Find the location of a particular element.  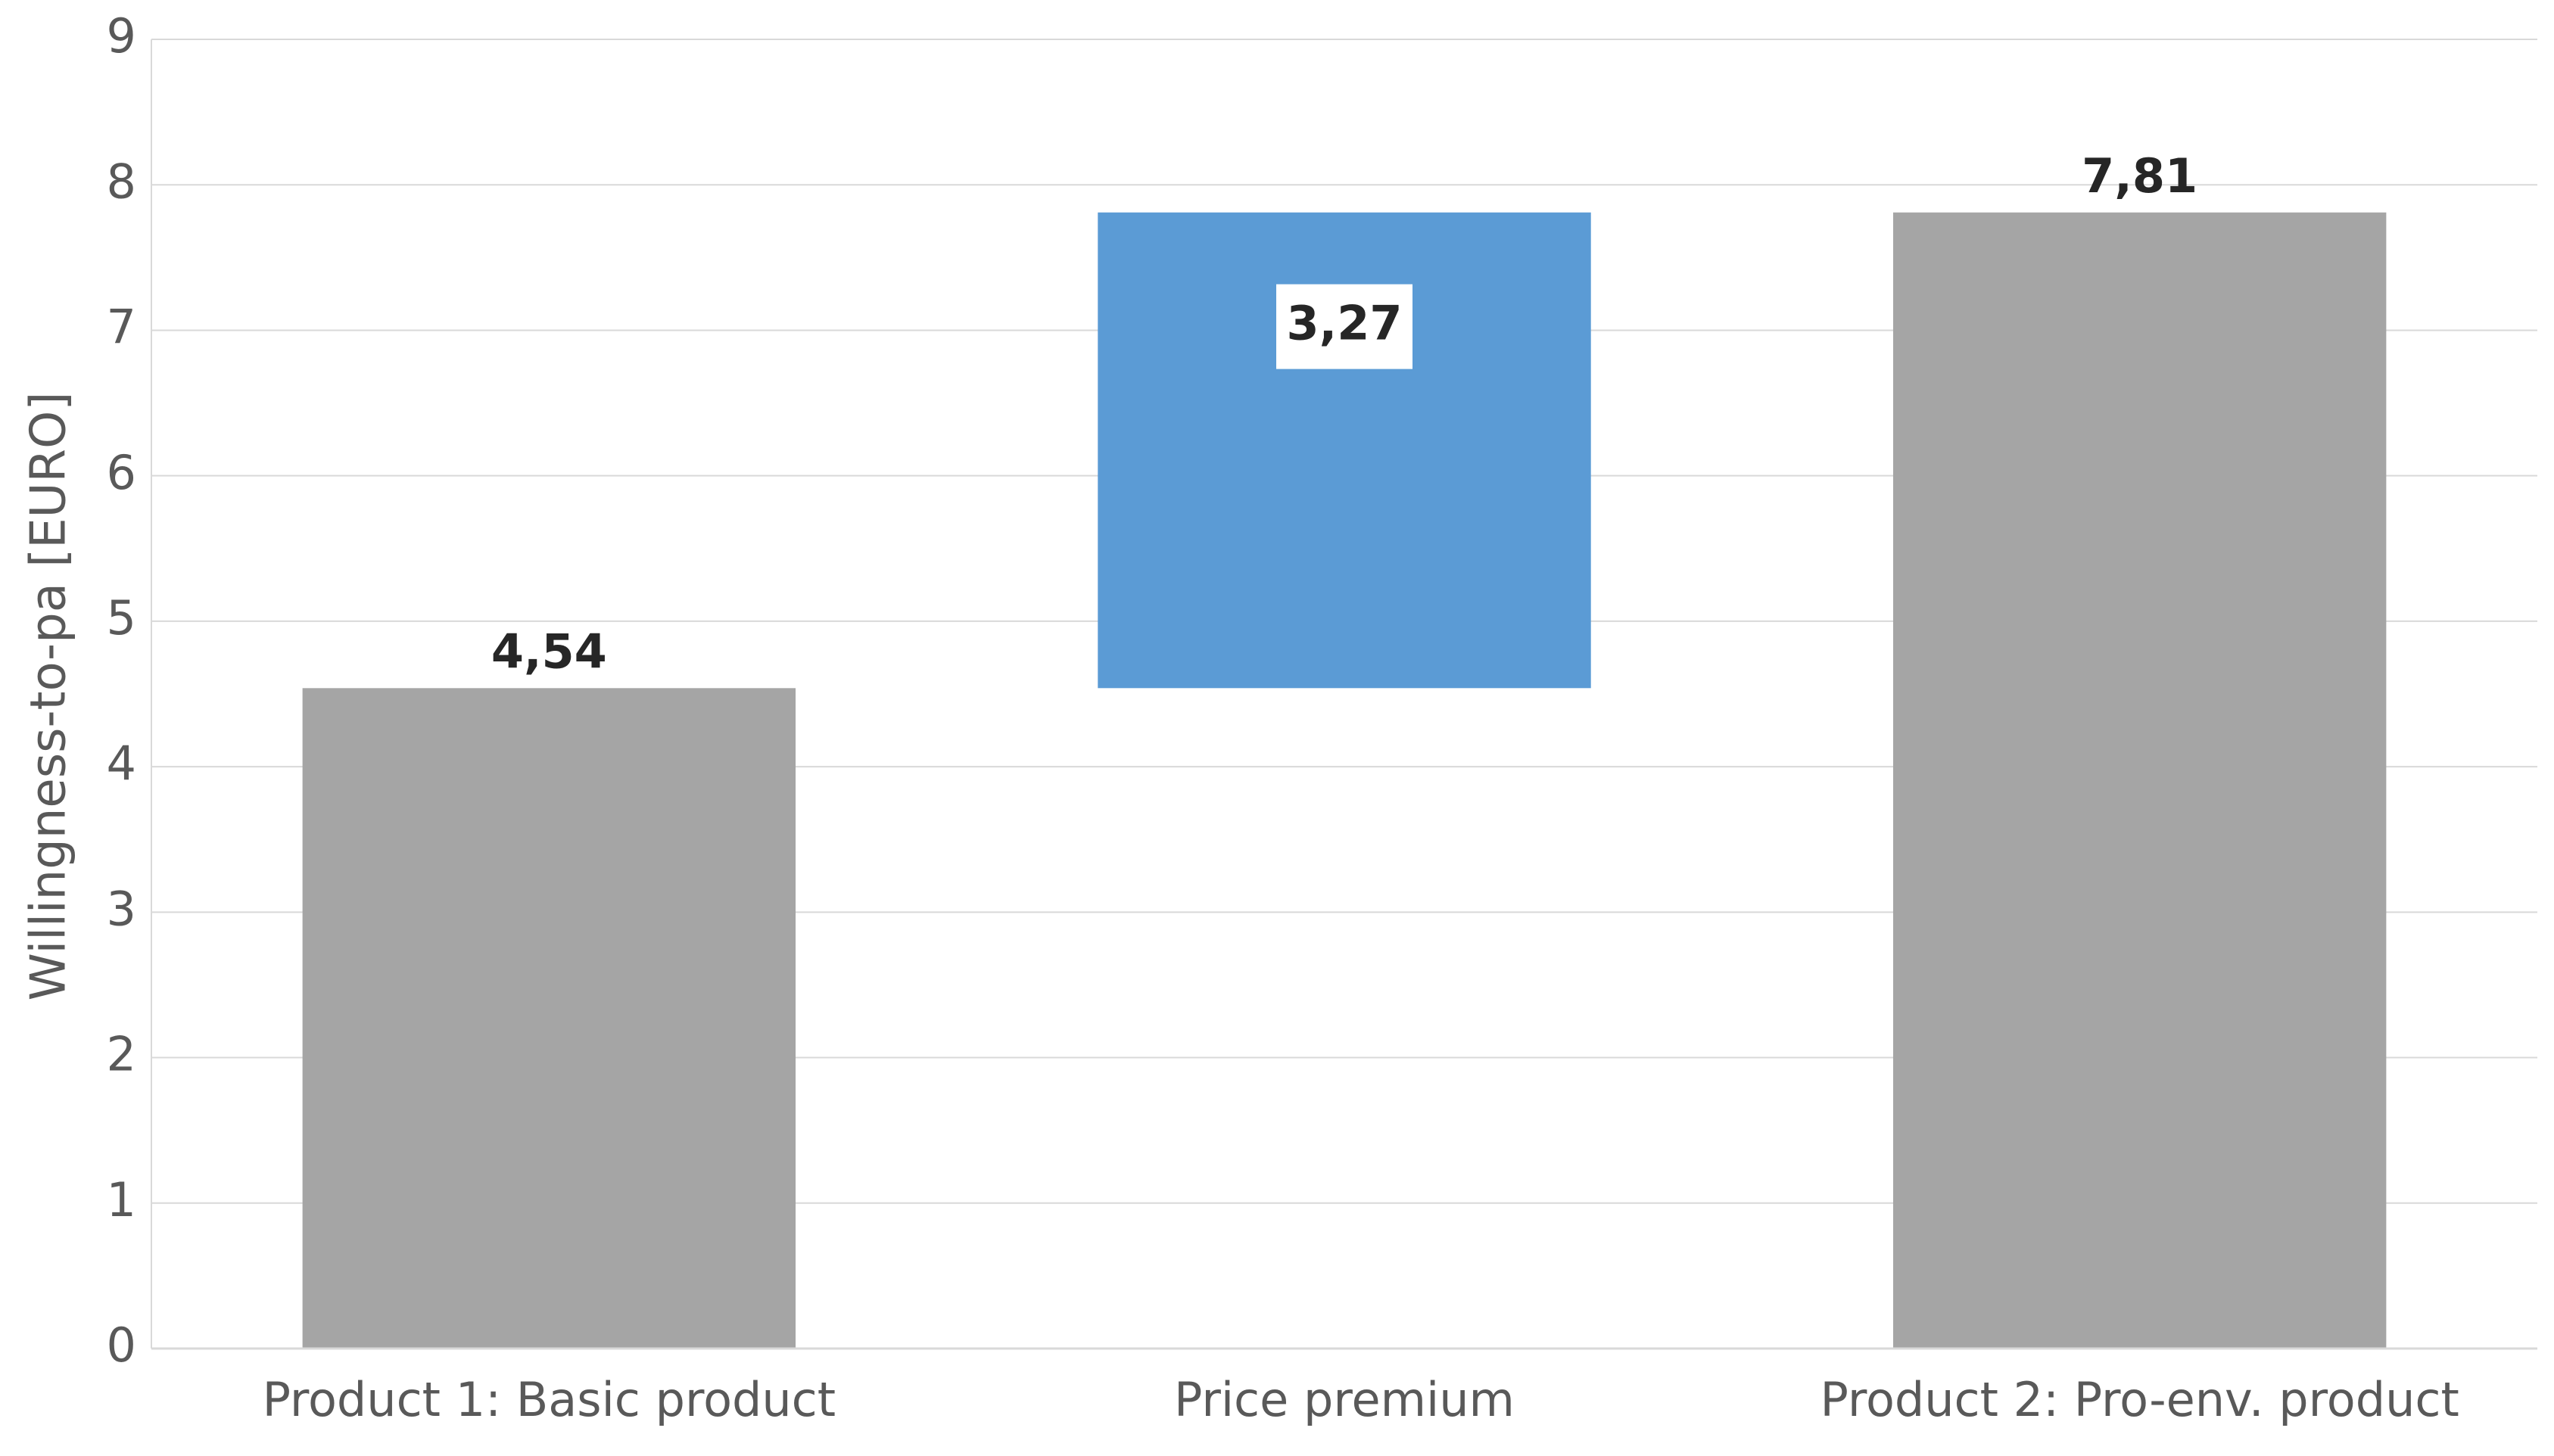

value-label-box is located at coordinates (1344, 326).